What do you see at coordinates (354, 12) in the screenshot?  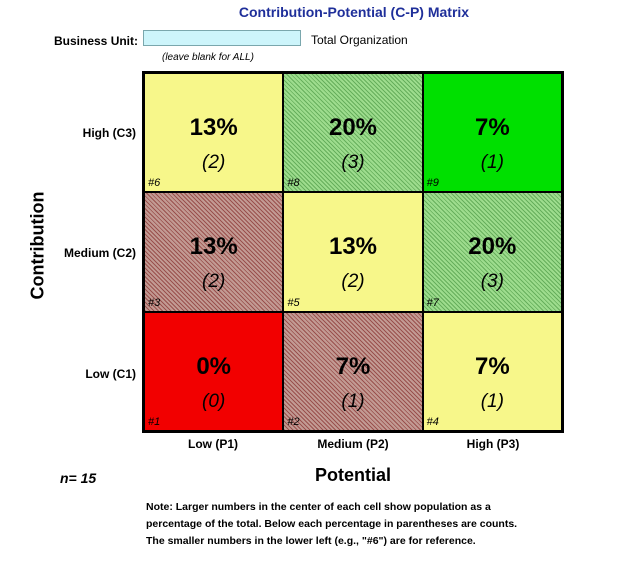 I see `page-title: Contribution-Potential (C-P) Matrix` at bounding box center [354, 12].